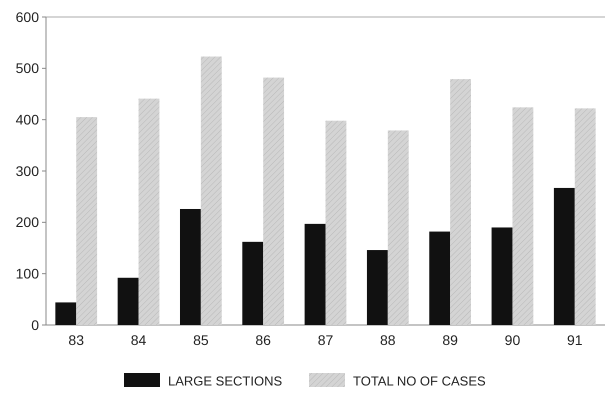  I want to click on x-tick-label: 86, so click(263, 340).